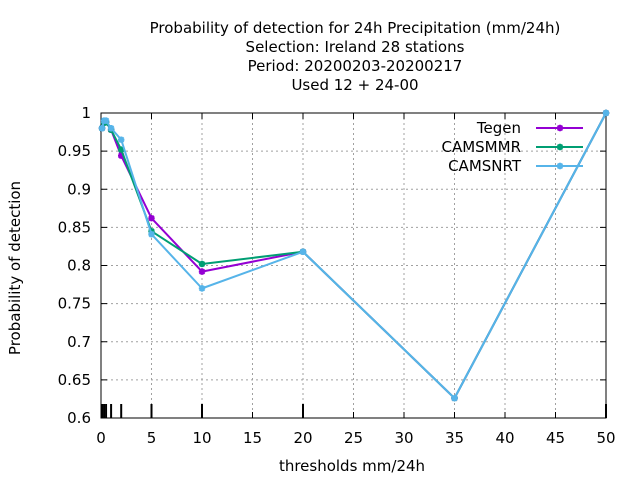  I want to click on y-axis-label: Probability of detection, so click(15, 268).